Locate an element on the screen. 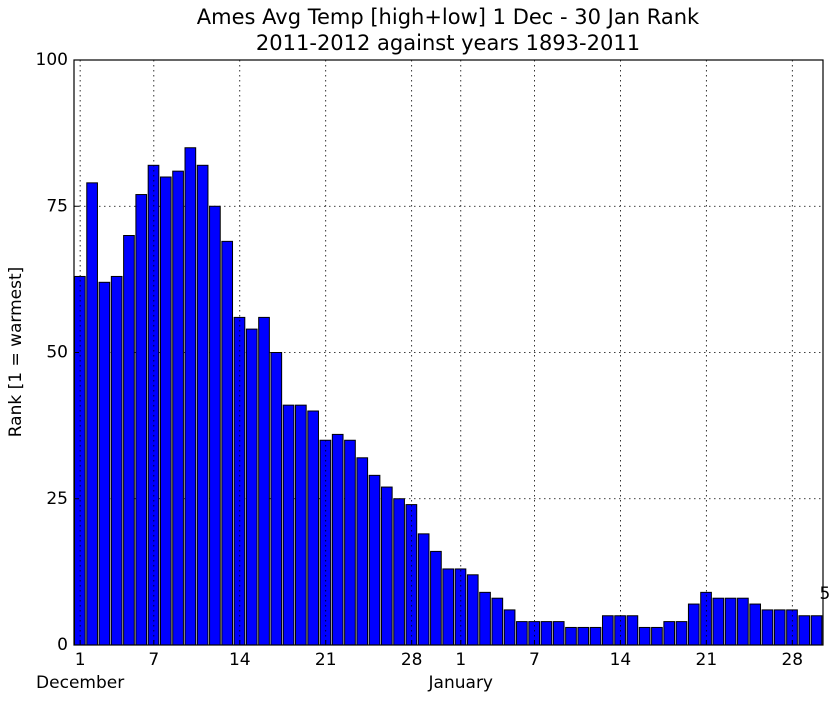  chart-subtitle: 2011-2012 against years 1893-2011 is located at coordinates (448, 43).